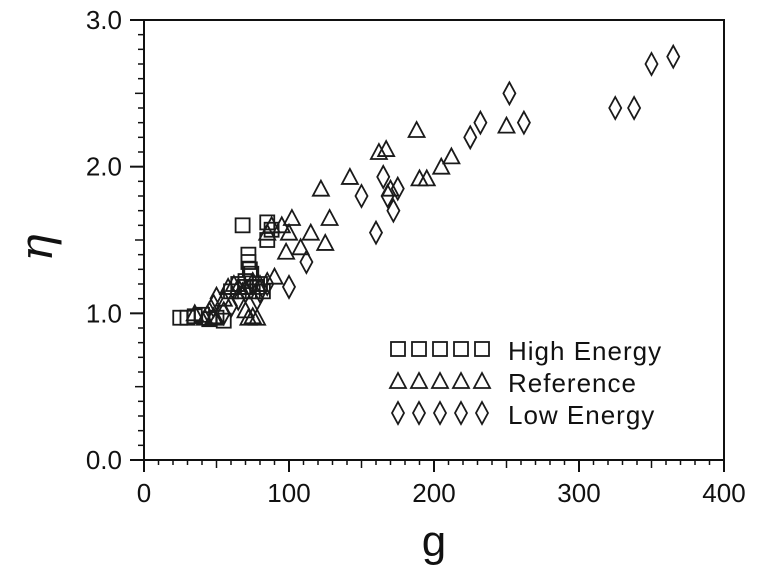 Image resolution: width=764 pixels, height=574 pixels. What do you see at coordinates (572, 383) in the screenshot?
I see `legend-label-reference: Reference` at bounding box center [572, 383].